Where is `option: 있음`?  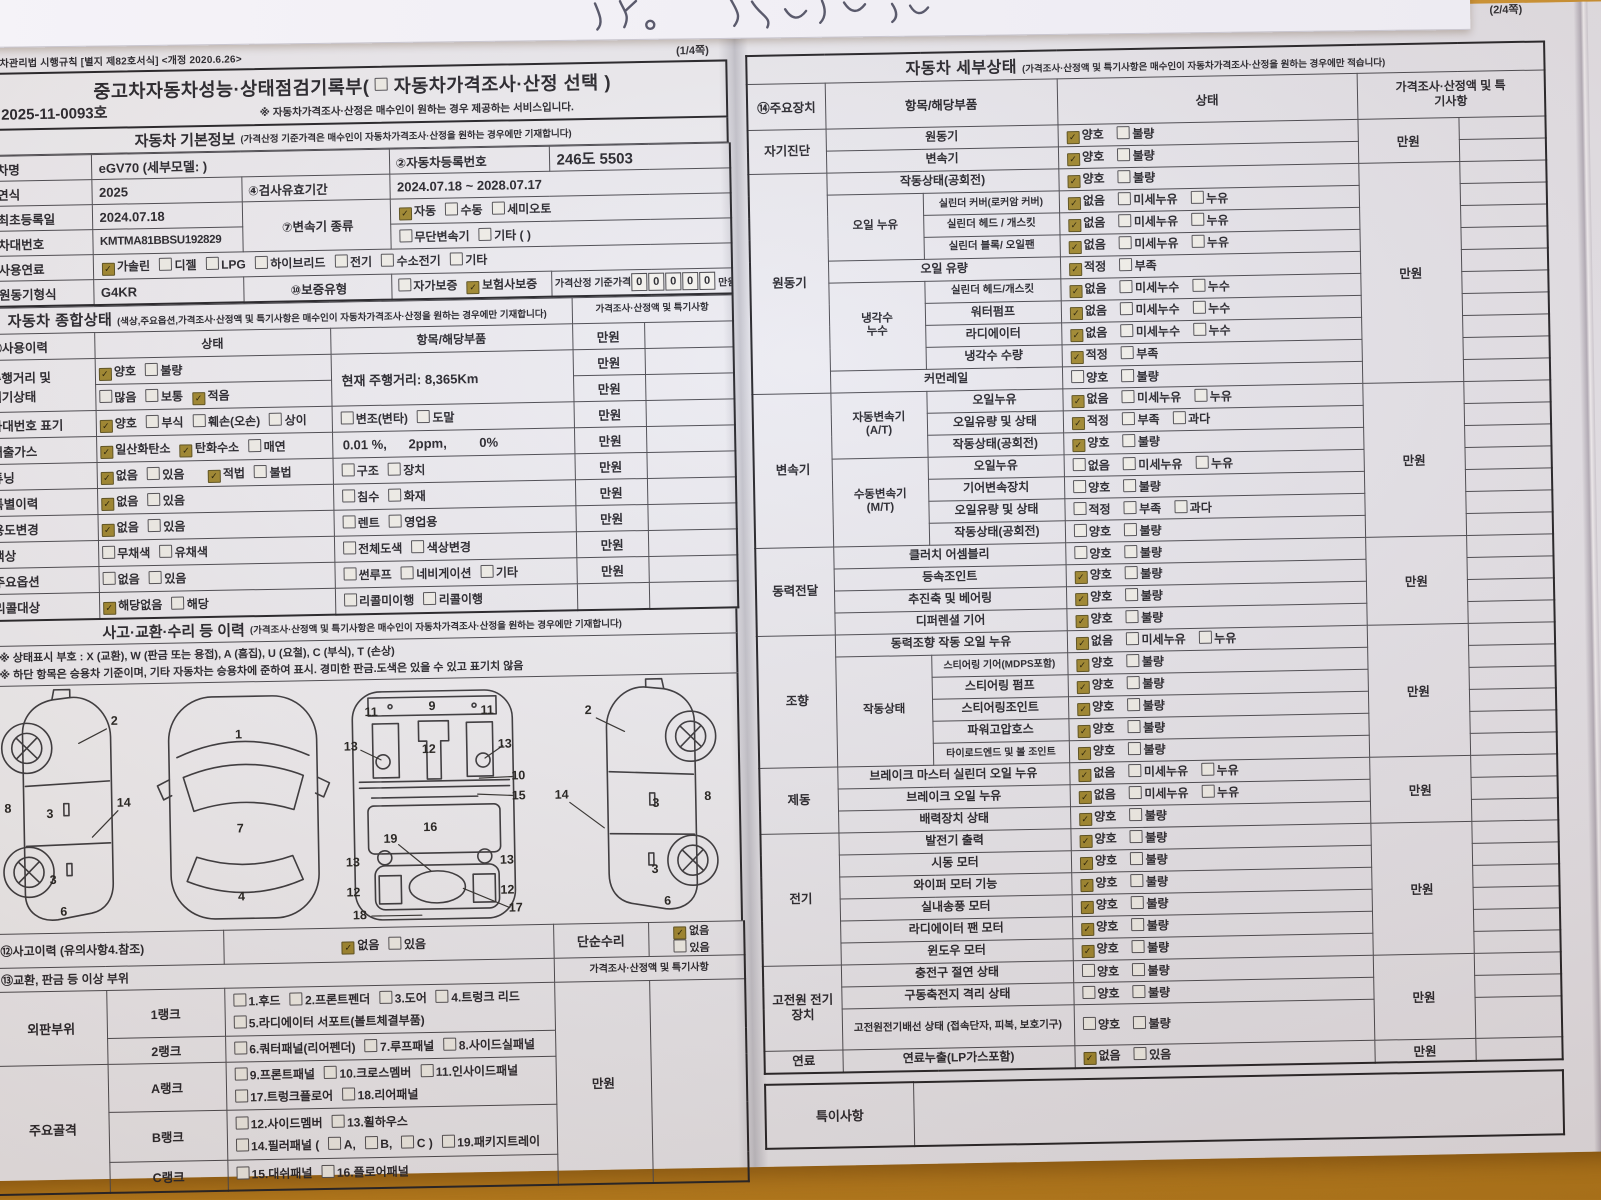
option: 있음 is located at coordinates (1152, 1054).